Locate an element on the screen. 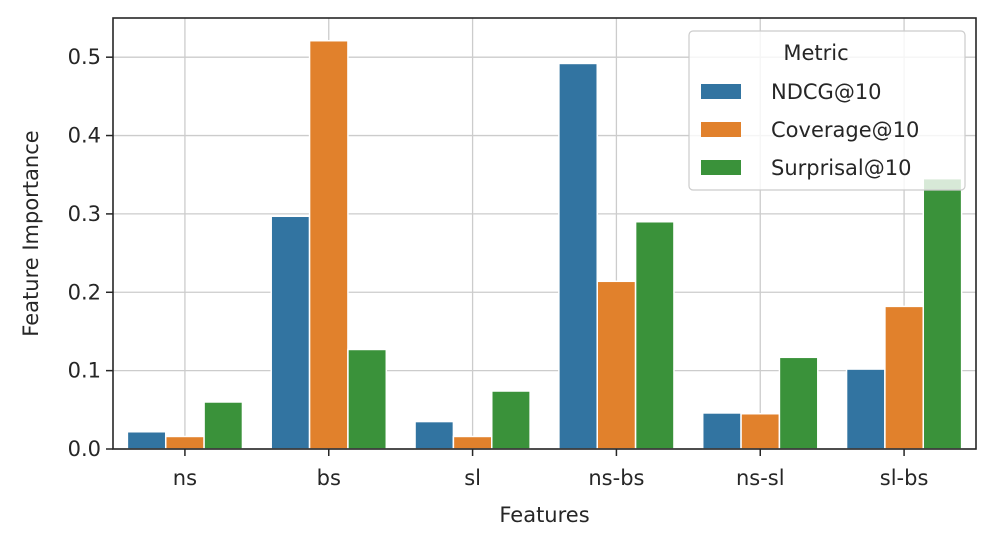 Image resolution: width=996 pixels, height=545 pixels. bar-coverage-10-sl is located at coordinates (472, 442).